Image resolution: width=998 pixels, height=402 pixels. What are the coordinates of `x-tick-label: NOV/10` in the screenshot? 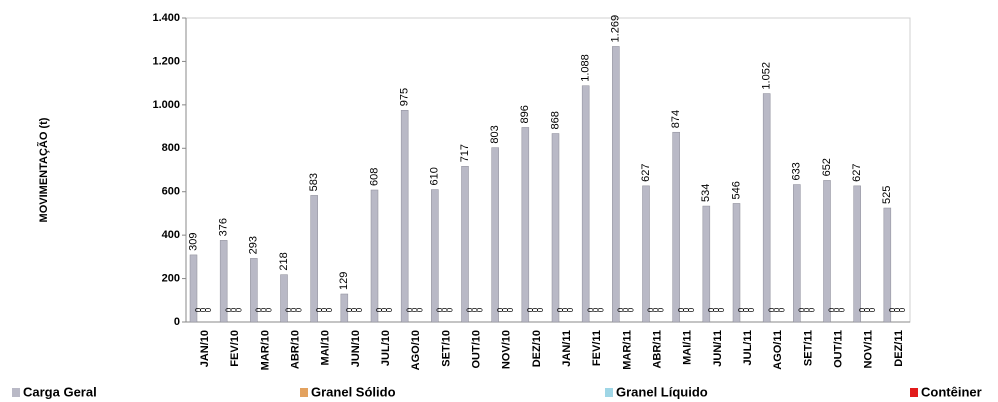 It's located at (507, 349).